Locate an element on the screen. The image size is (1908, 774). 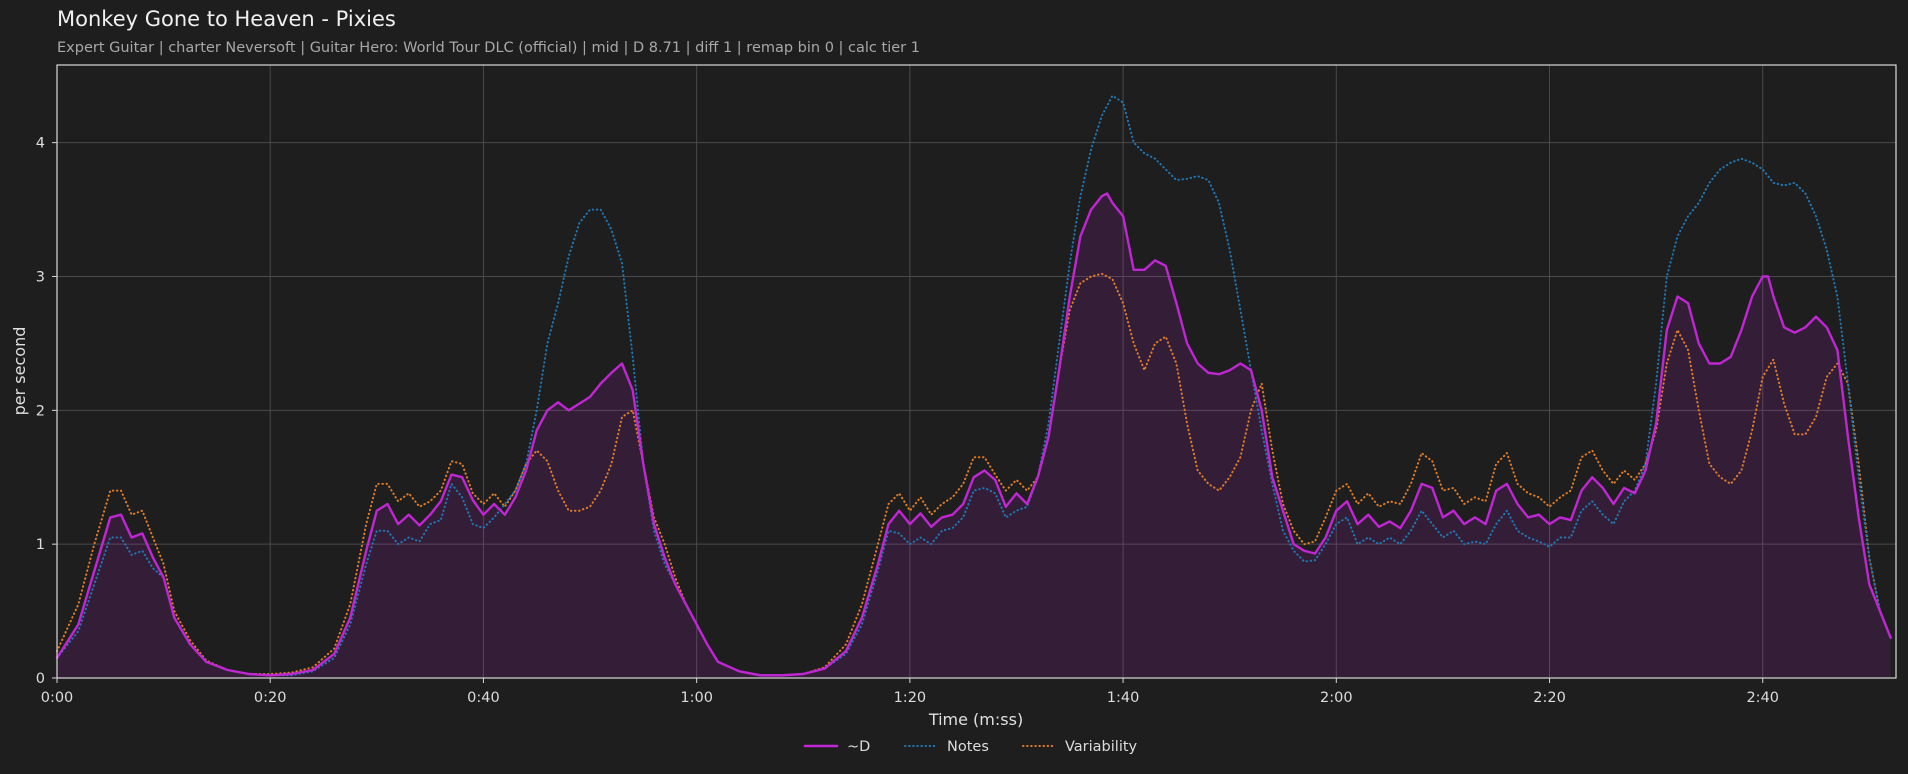
x-tick-label: 1:00 is located at coordinates (696, 698).